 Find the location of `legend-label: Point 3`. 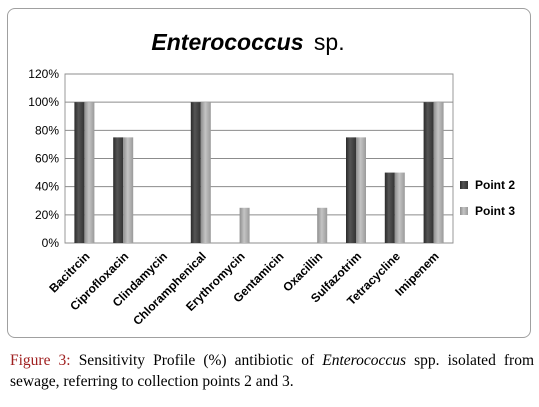

legend-label: Point 3 is located at coordinates (495, 211).